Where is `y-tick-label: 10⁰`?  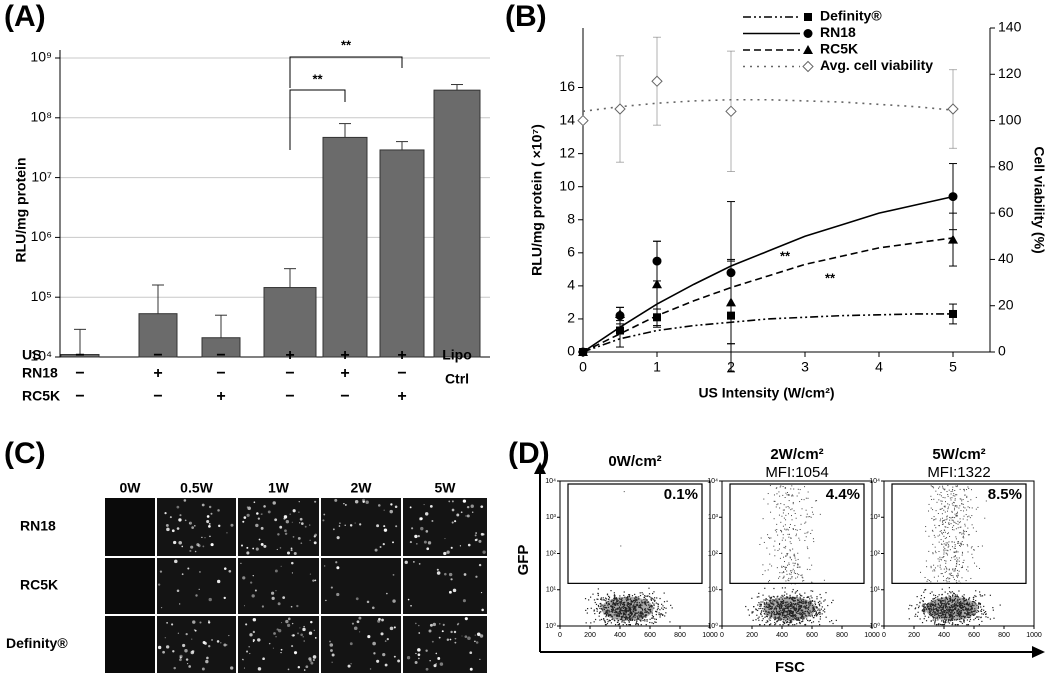
y-tick-label: 10⁰ is located at coordinates (550, 626).